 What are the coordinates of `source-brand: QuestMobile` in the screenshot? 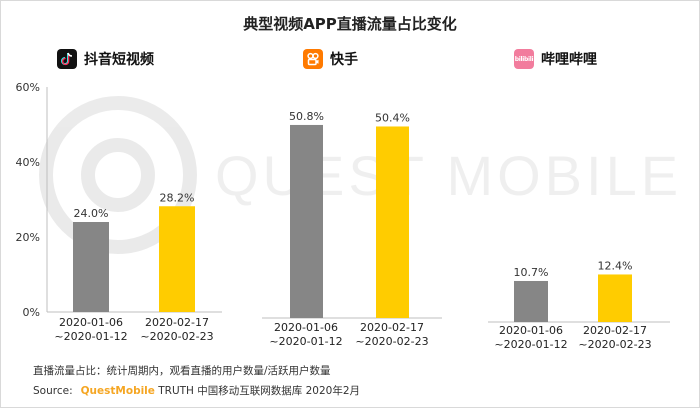 It's located at (117, 391).